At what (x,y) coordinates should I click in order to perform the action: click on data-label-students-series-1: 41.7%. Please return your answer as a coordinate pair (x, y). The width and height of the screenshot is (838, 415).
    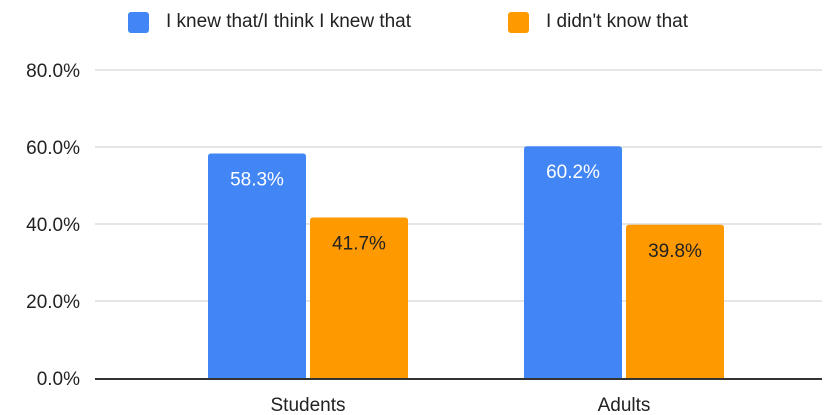
    Looking at the image, I should click on (359, 243).